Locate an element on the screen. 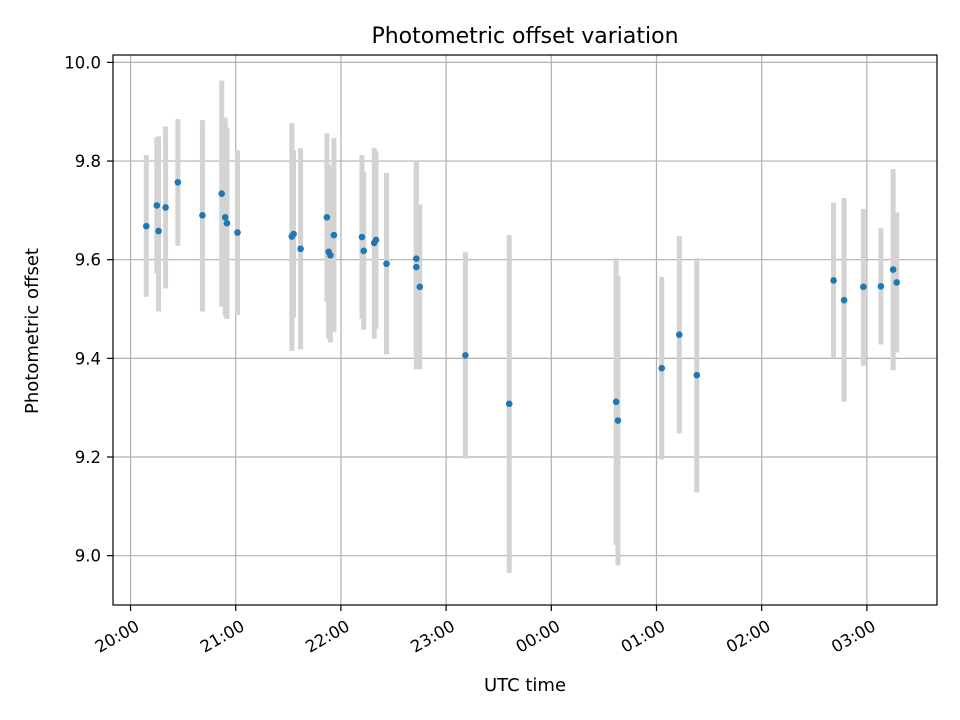  x-tick-label: 23:00 is located at coordinates (432, 636).